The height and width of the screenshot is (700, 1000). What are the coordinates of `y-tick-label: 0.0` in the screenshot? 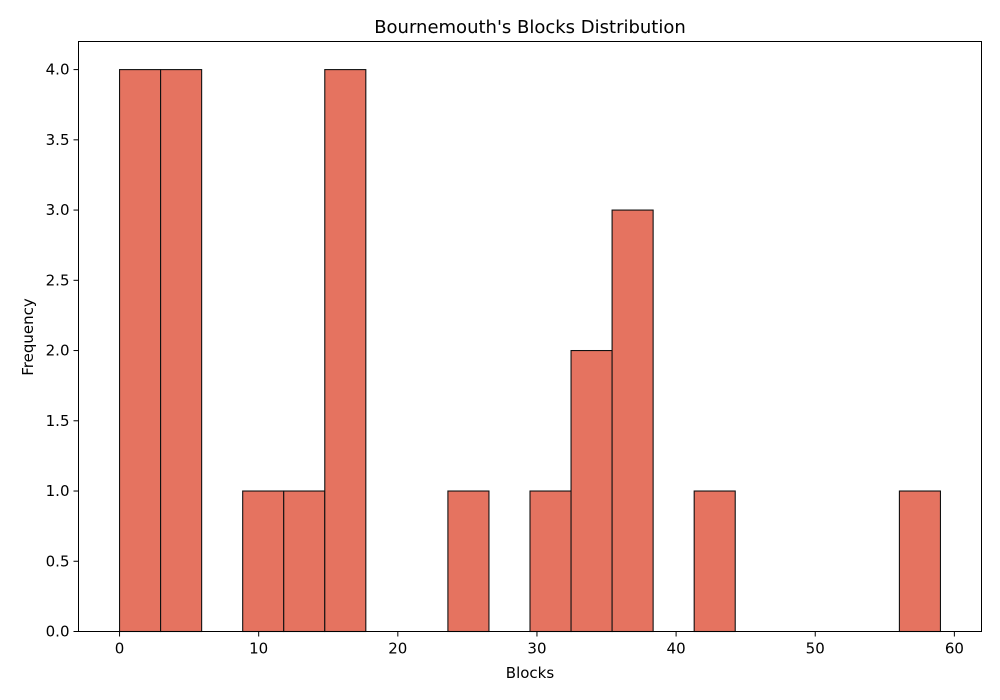 It's located at (58, 632).